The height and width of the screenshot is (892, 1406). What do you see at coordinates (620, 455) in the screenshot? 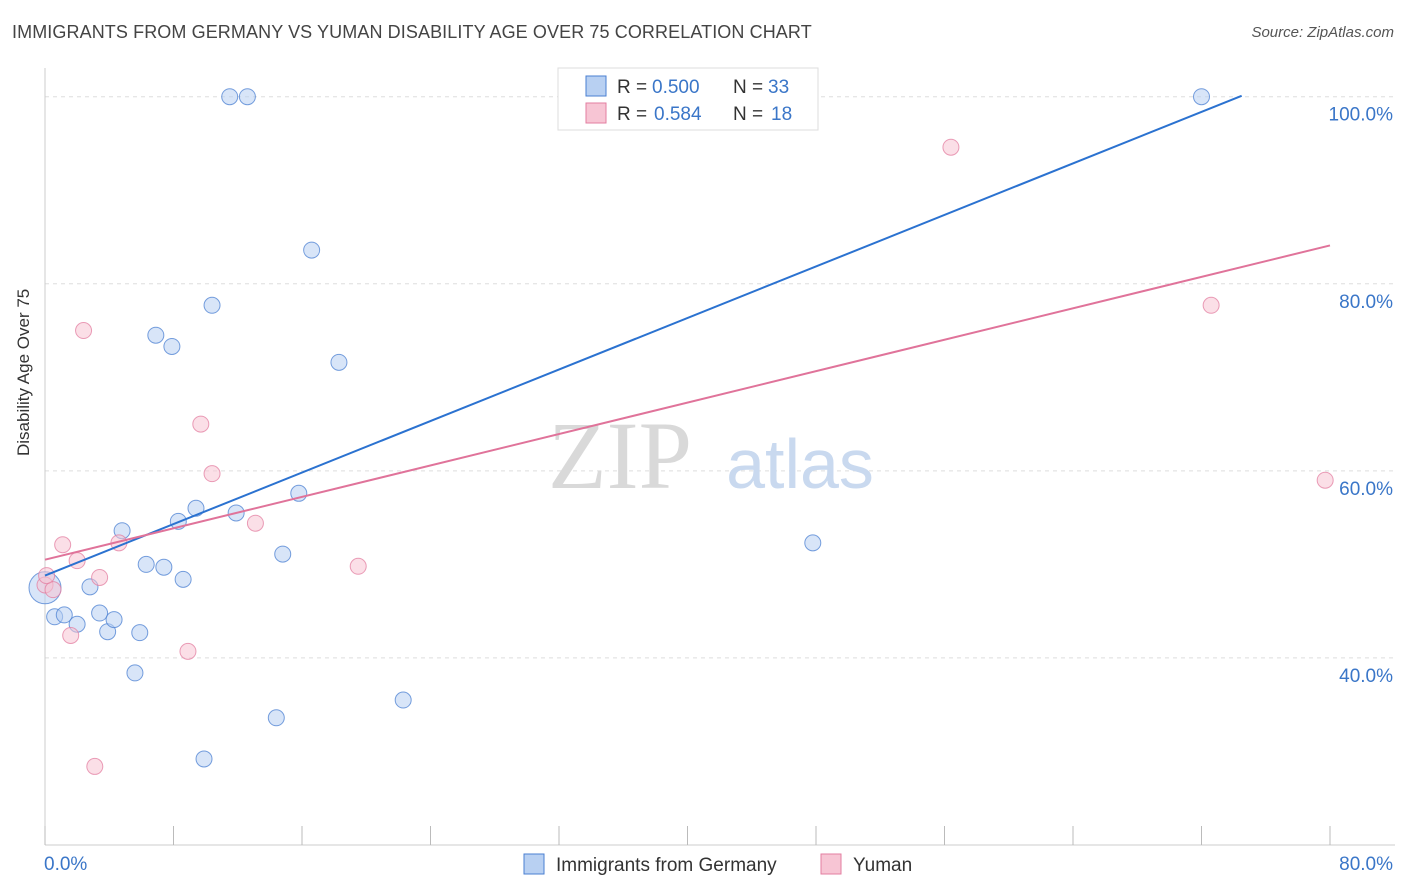
I see `watermark-zip: ZIP` at bounding box center [620, 455].